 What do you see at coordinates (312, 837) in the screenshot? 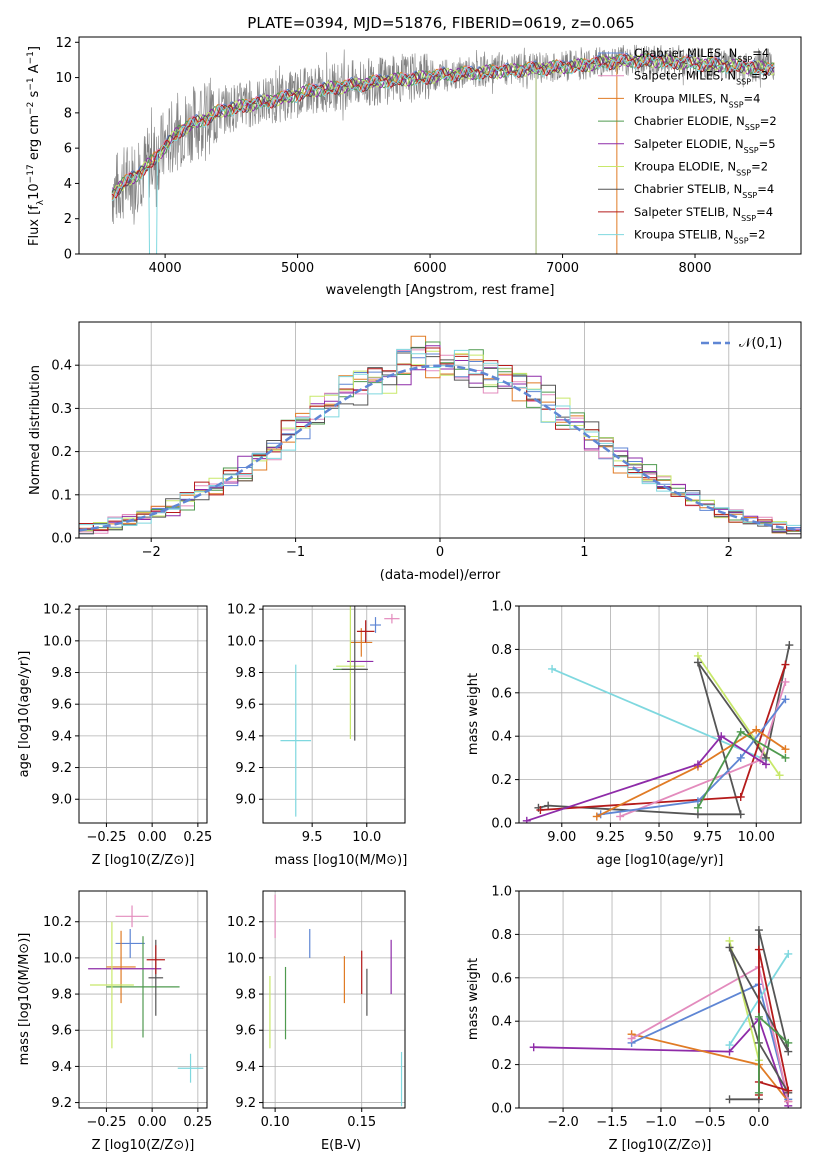
I see `x-tick-label: 9.5` at bounding box center [312, 837].